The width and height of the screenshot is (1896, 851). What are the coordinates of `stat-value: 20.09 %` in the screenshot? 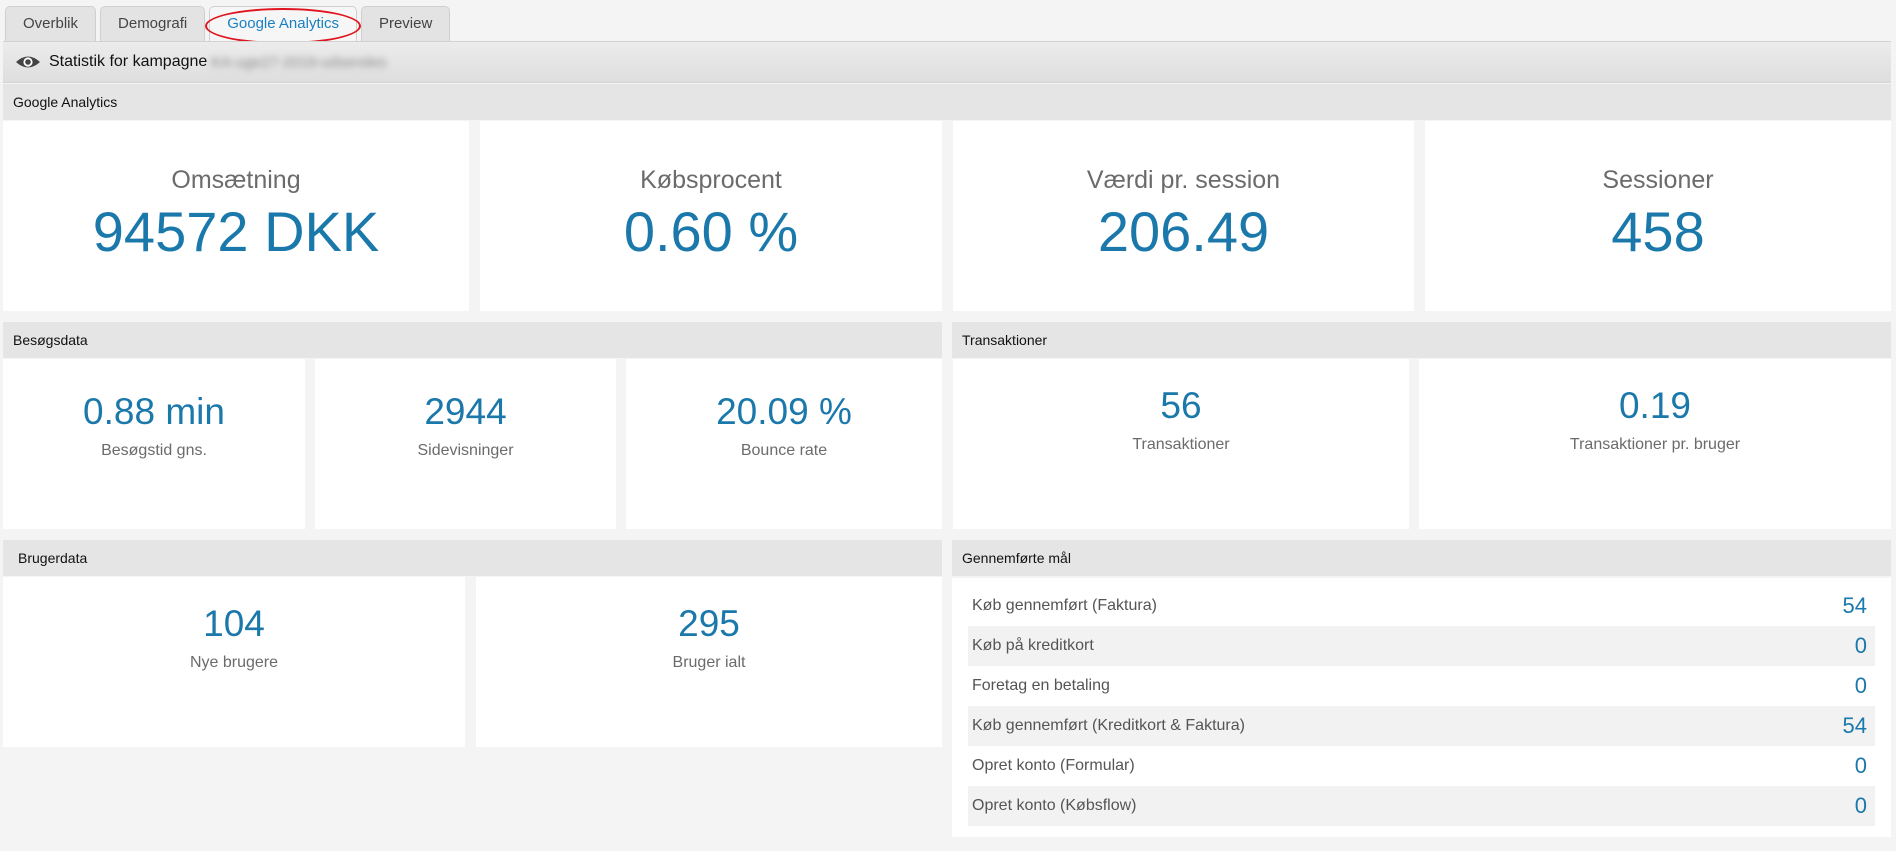 It's located at (784, 411).